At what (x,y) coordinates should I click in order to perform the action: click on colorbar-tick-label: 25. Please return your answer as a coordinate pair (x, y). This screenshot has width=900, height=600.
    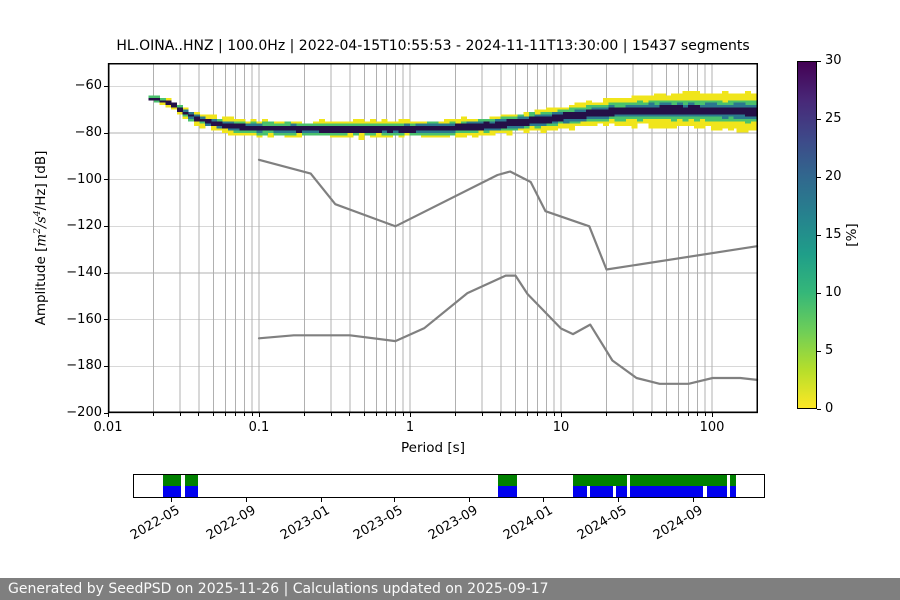
    Looking at the image, I should click on (833, 118).